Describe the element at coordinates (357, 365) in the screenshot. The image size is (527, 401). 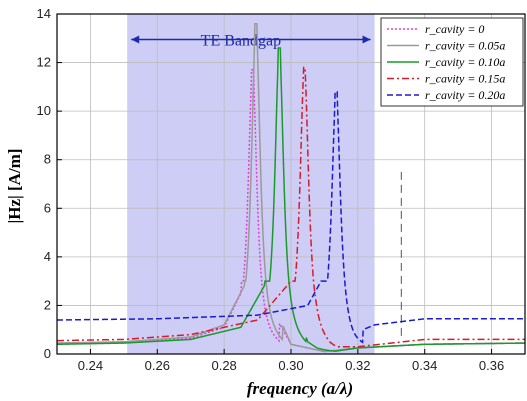
I see `x-tick-label: 0.32` at that location.